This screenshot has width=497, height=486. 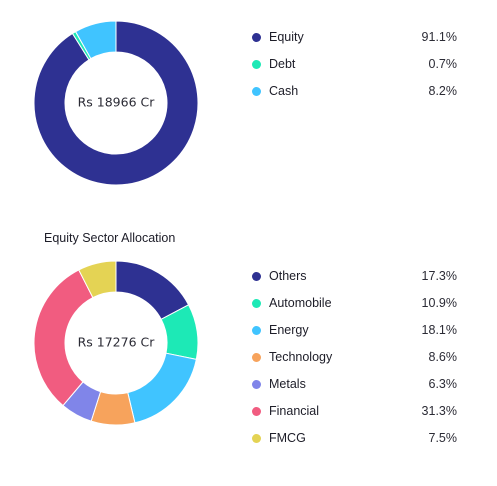 I want to click on legend-label: Cash, so click(x=284, y=91).